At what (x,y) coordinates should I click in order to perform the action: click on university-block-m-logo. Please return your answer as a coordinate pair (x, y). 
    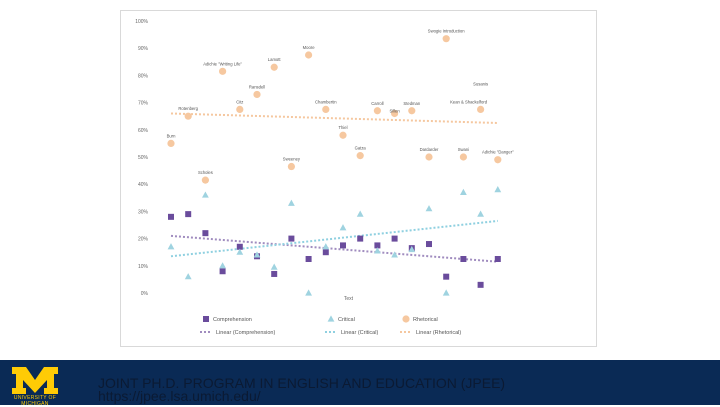
    Looking at the image, I should click on (35, 380).